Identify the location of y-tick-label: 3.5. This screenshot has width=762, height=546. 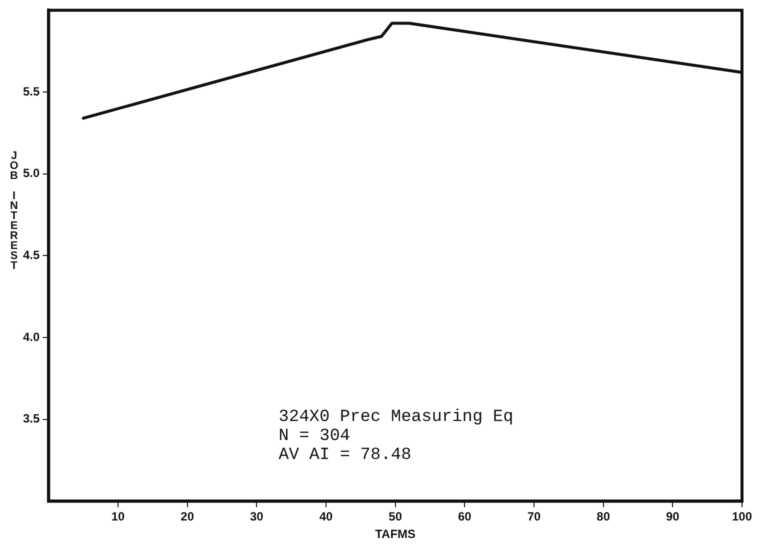
(31, 419).